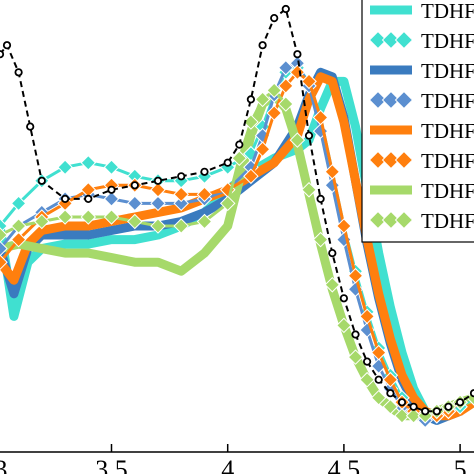 This screenshot has width=474, height=474. I want to click on x-tick-label: 4, so click(227, 464).